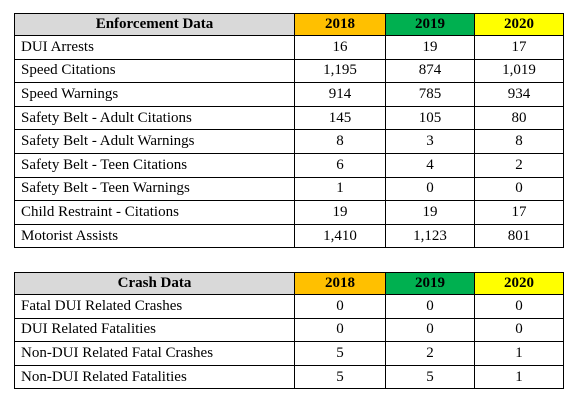 The image size is (576, 400). I want to click on row-label: Speed Warnings, so click(154, 94).